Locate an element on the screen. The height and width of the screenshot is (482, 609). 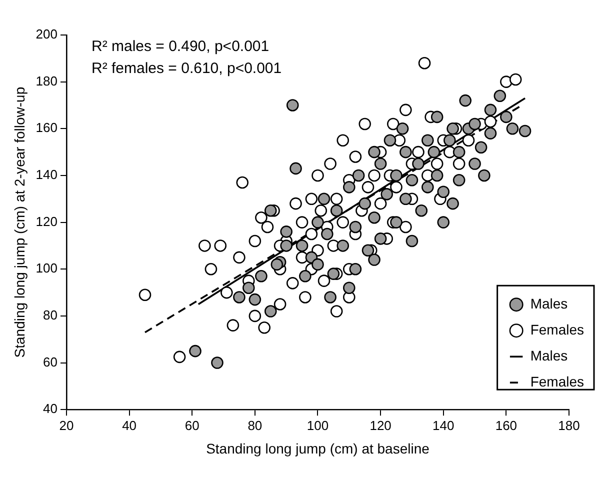
y-tick-label: 160 is located at coordinates (47, 128).